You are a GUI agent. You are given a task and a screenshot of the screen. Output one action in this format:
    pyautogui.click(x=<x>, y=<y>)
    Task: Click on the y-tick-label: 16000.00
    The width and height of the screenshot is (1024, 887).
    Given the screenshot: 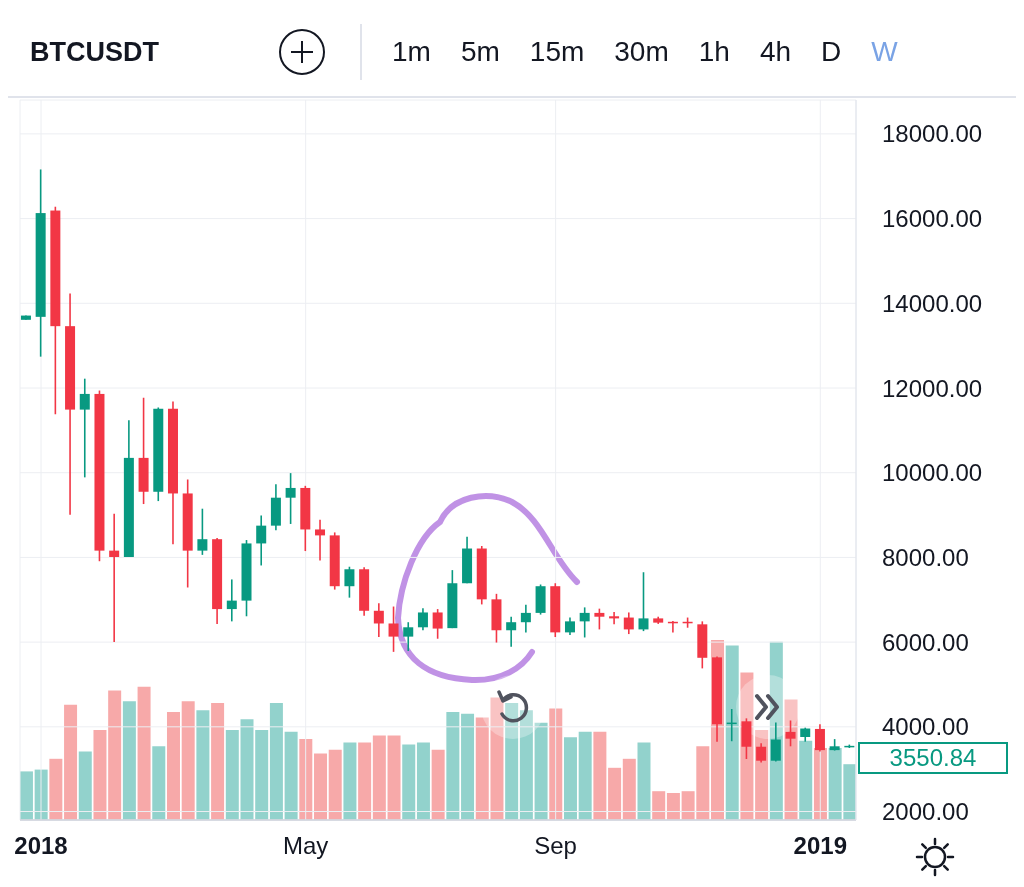 What is the action you would take?
    pyautogui.click(x=932, y=219)
    